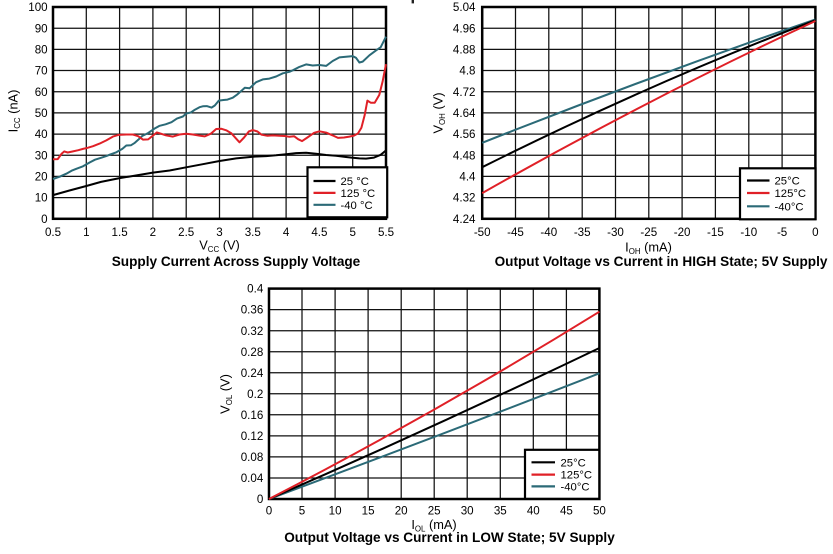 This screenshot has height=554, width=833. What do you see at coordinates (464, 198) in the screenshot?
I see `svg-text: 4.32` at bounding box center [464, 198].